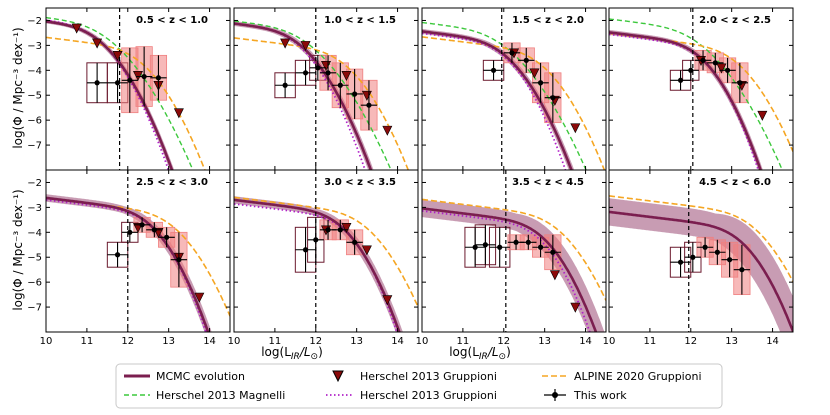 The width and height of the screenshot is (830, 415). What do you see at coordinates (18, 249) in the screenshot?
I see `y-axis-label-bottom: log(Φ / Mpc⁻³ dex⁻¹)` at bounding box center [18, 249].